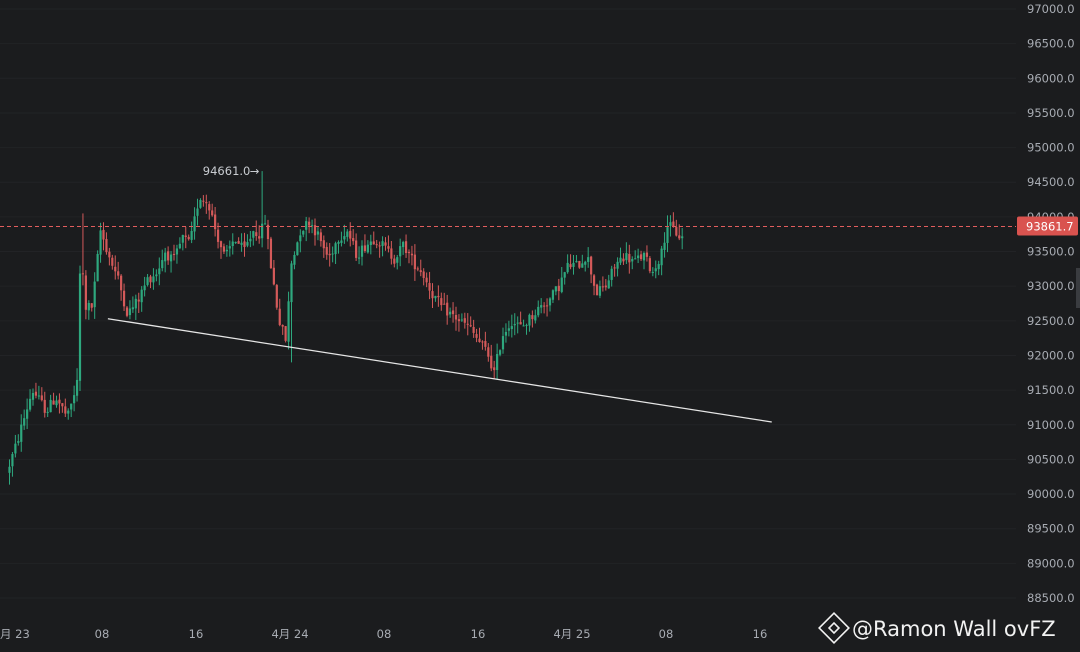  I want to click on x-axis: 月 23 08 16 4月 24 08 16 4月 25 08 16, so click(383, 634).